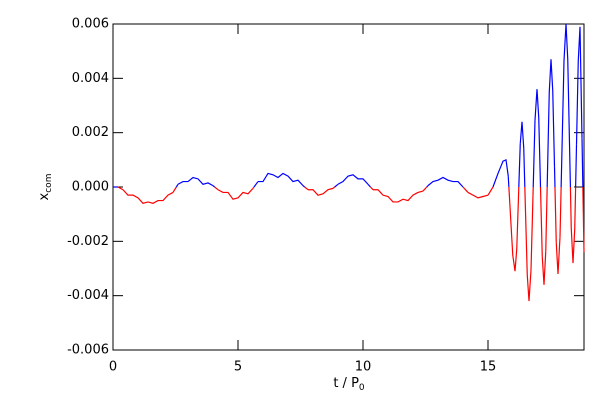 This screenshot has height=400, width=600. What do you see at coordinates (88, 295) in the screenshot?
I see `y-tick-label: -0.004` at bounding box center [88, 295].